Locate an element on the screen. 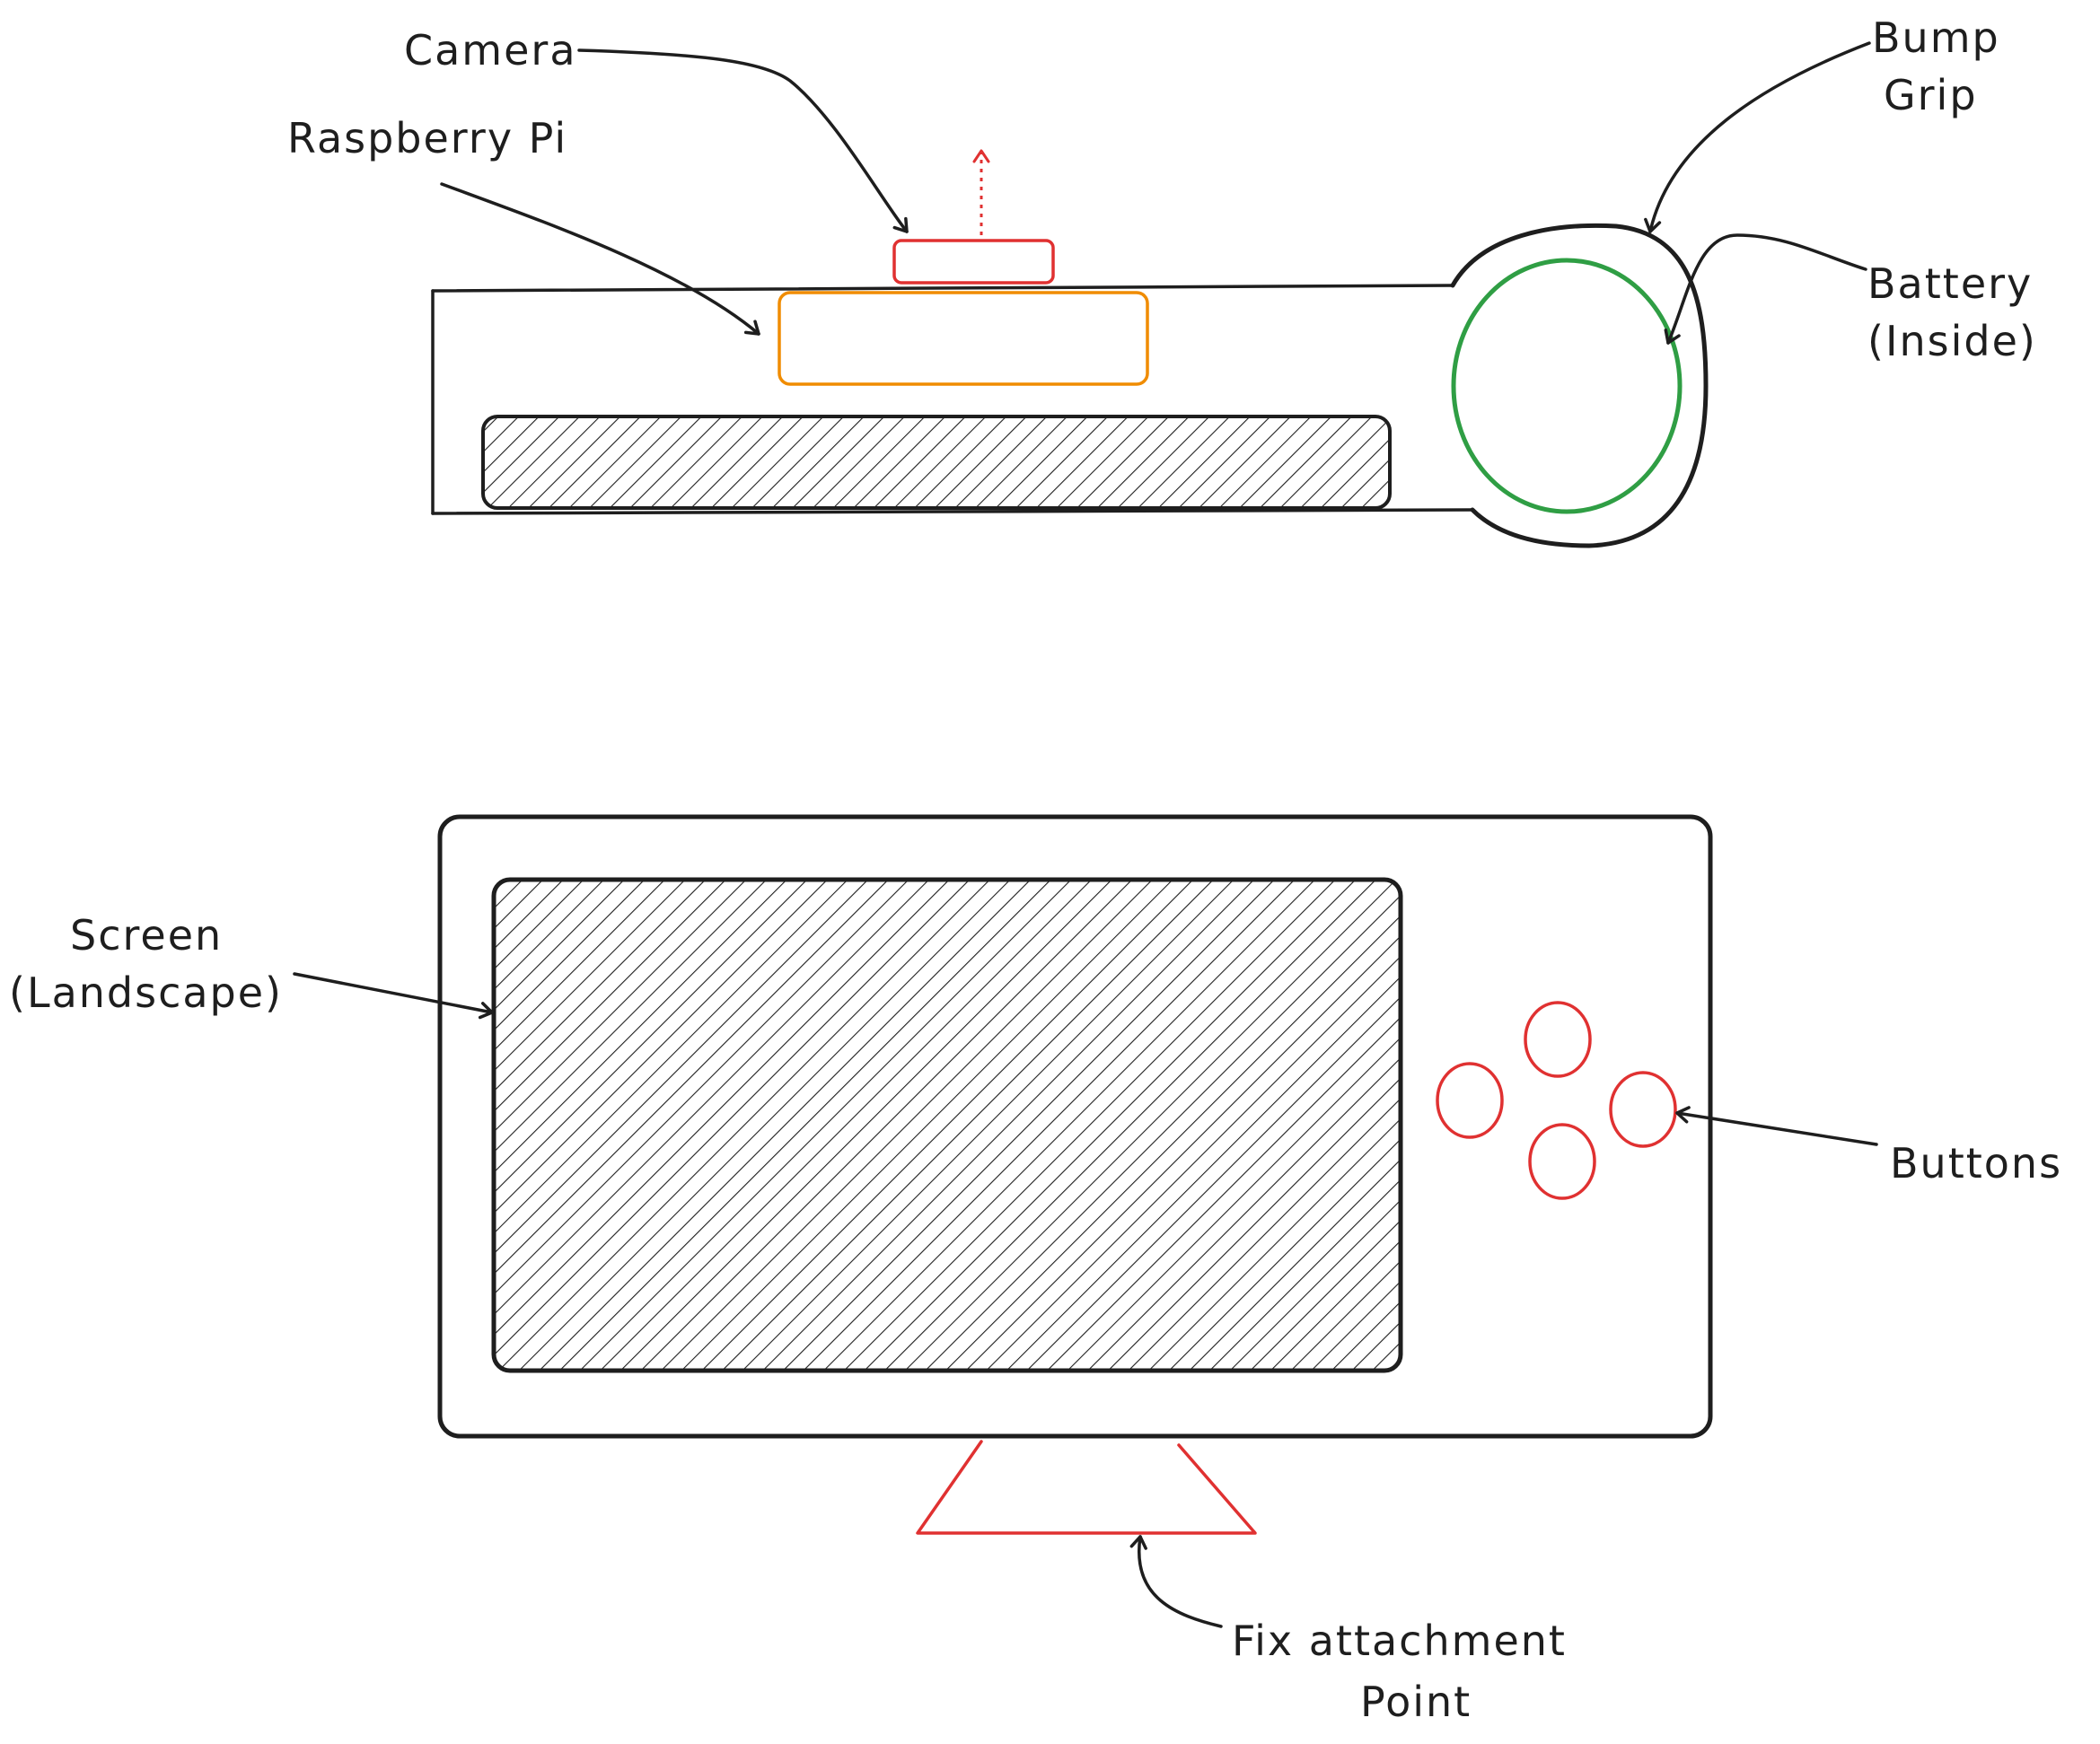 The image size is (2100, 1744). camera-label: Camera is located at coordinates (490, 50).